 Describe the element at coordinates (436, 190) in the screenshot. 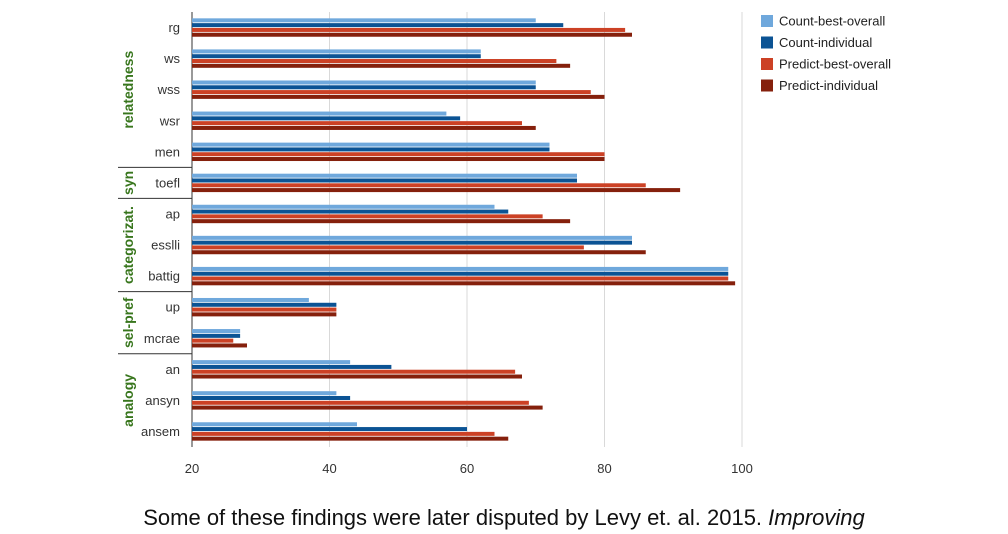

I see `bar-toefl-predict-individual` at that location.